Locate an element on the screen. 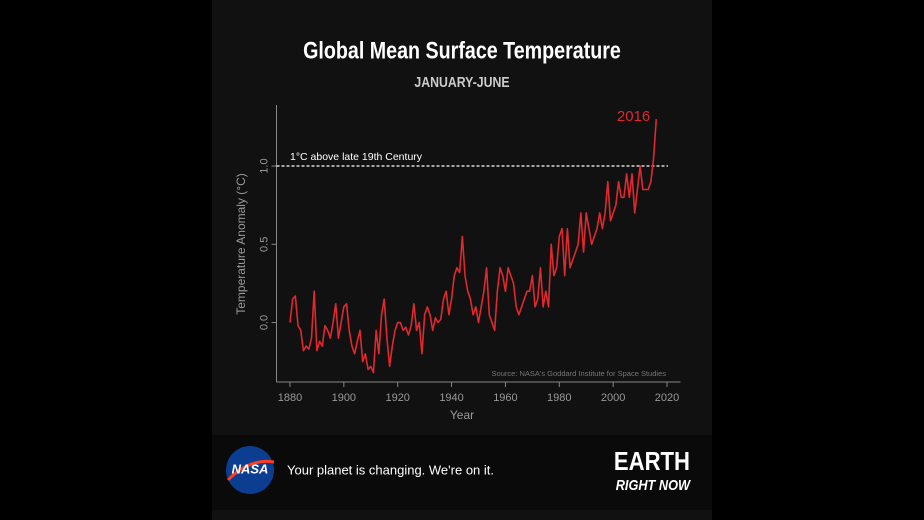 The height and width of the screenshot is (520, 924). x-tick-label: 2000 is located at coordinates (613, 398).